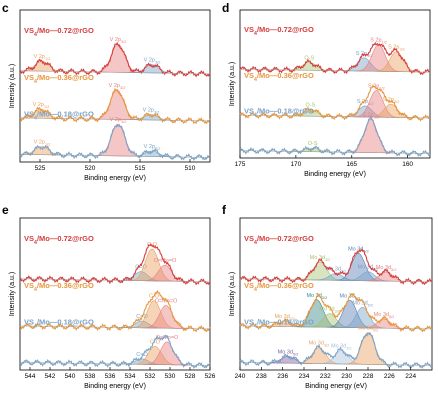 Image resolution: width=438 pixels, height=413 pixels. I want to click on x-tick-label: 542, so click(50, 376).